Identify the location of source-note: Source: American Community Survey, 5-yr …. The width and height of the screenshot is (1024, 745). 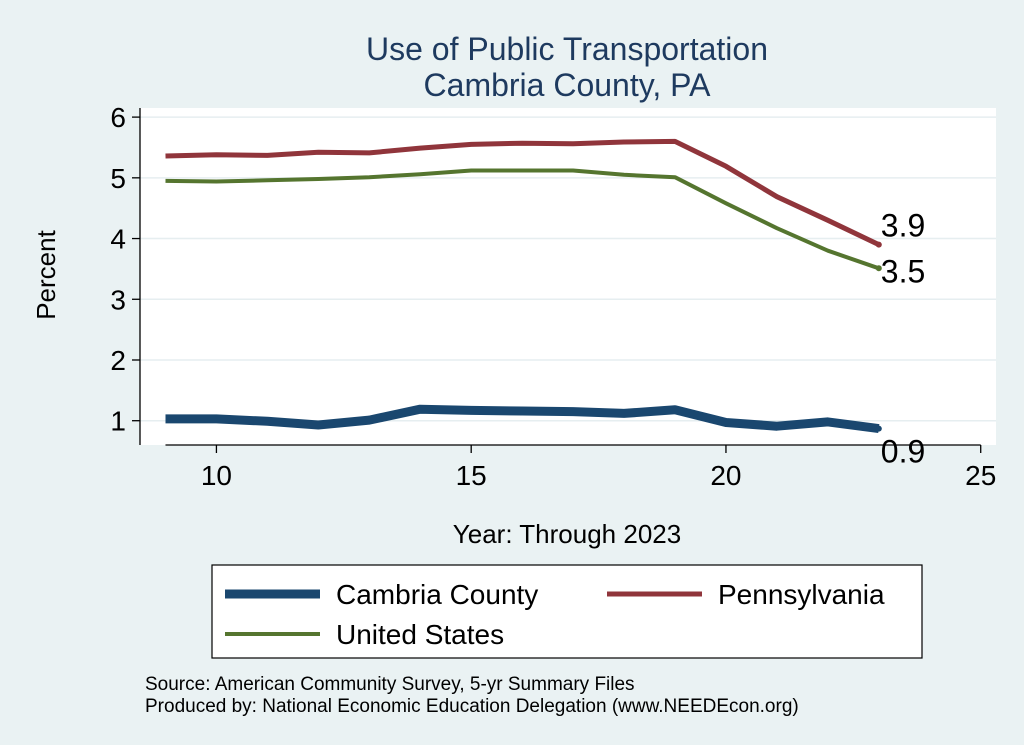
(390, 684).